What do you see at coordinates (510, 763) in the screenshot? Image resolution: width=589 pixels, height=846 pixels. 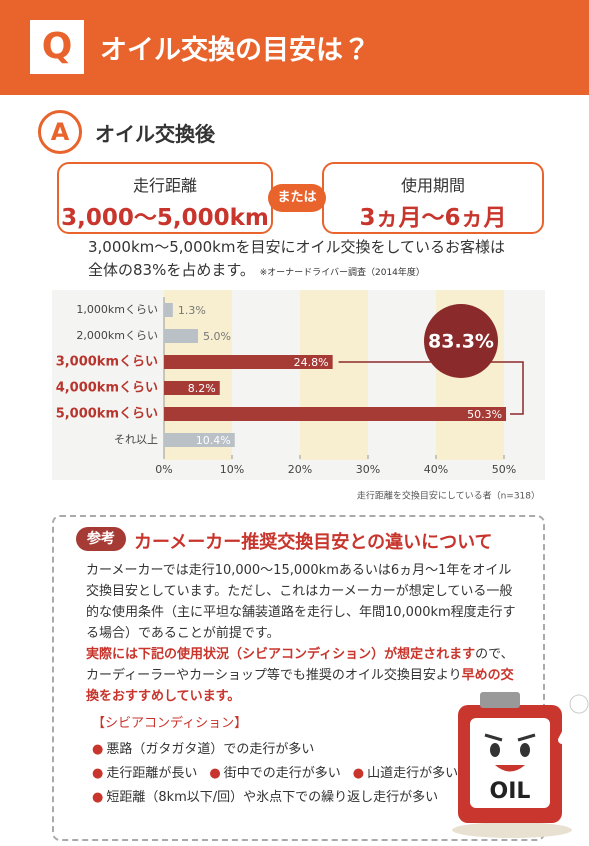 I see `can-label` at bounding box center [510, 763].